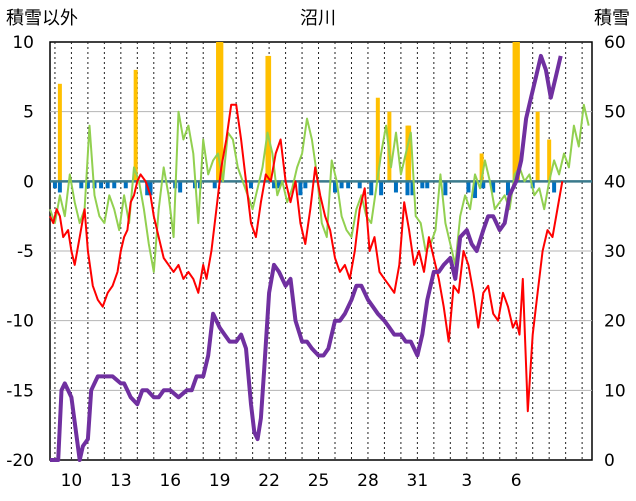 The height and width of the screenshot is (501, 636). What do you see at coordinates (615, 391) in the screenshot?
I see `right-tick-label: 10` at bounding box center [615, 391].